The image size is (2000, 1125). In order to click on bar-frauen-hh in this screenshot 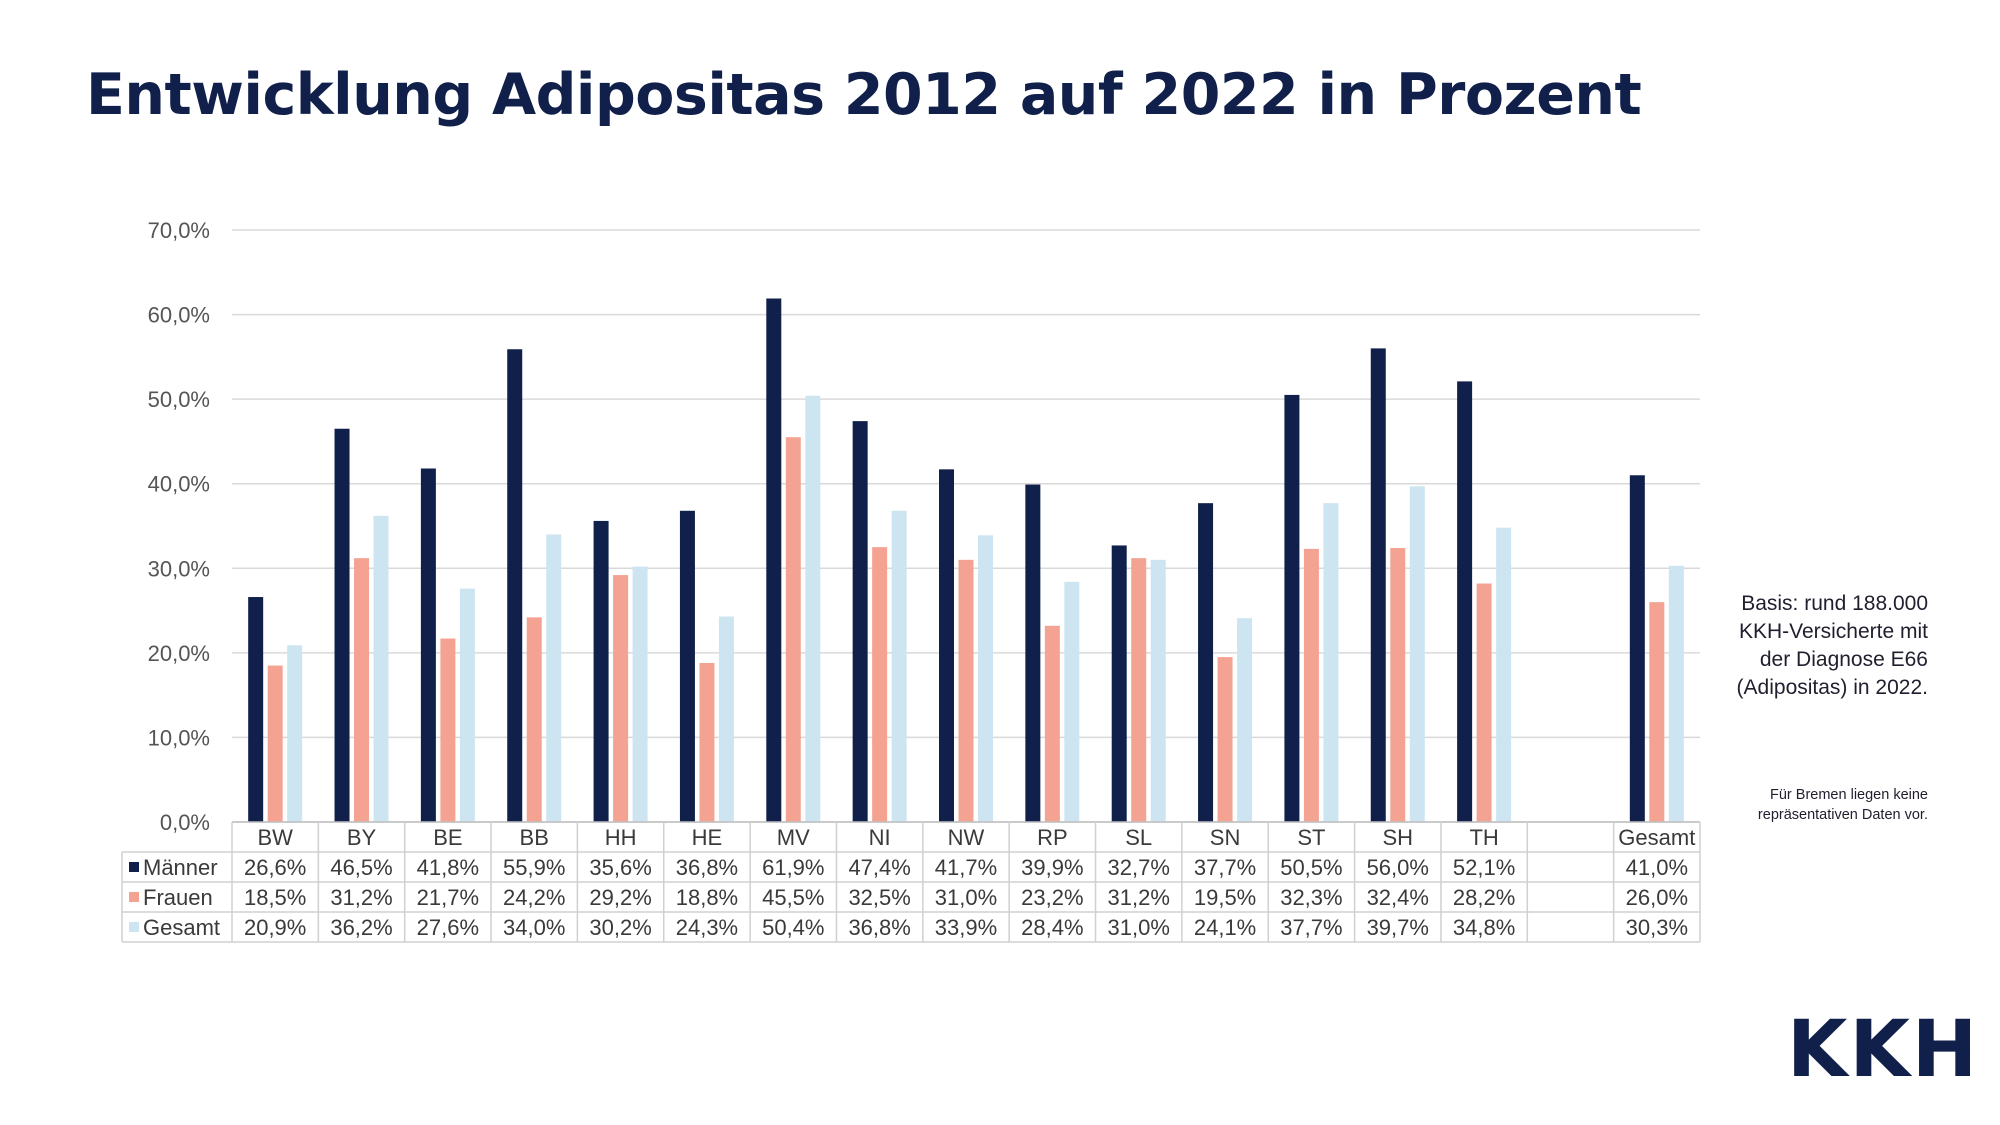, I will do `click(621, 698)`.